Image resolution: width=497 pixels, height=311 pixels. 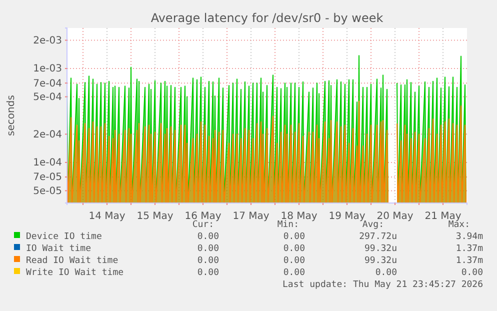 I want to click on x-tick-label: 16 May, so click(x=203, y=216).